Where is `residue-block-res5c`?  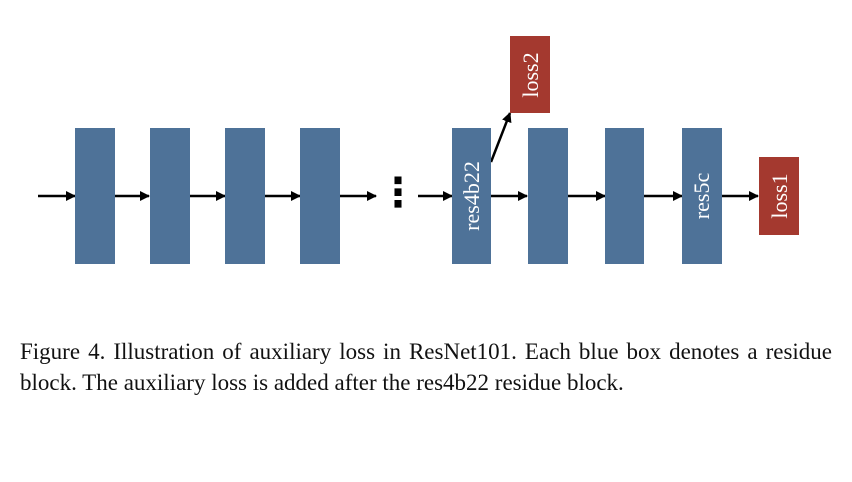
residue-block-res5c is located at coordinates (702, 196).